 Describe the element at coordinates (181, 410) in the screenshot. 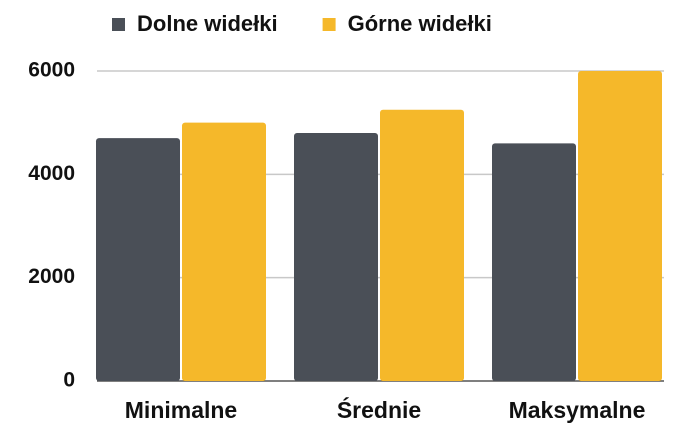

I see `x-tick-label: Minimalne` at that location.